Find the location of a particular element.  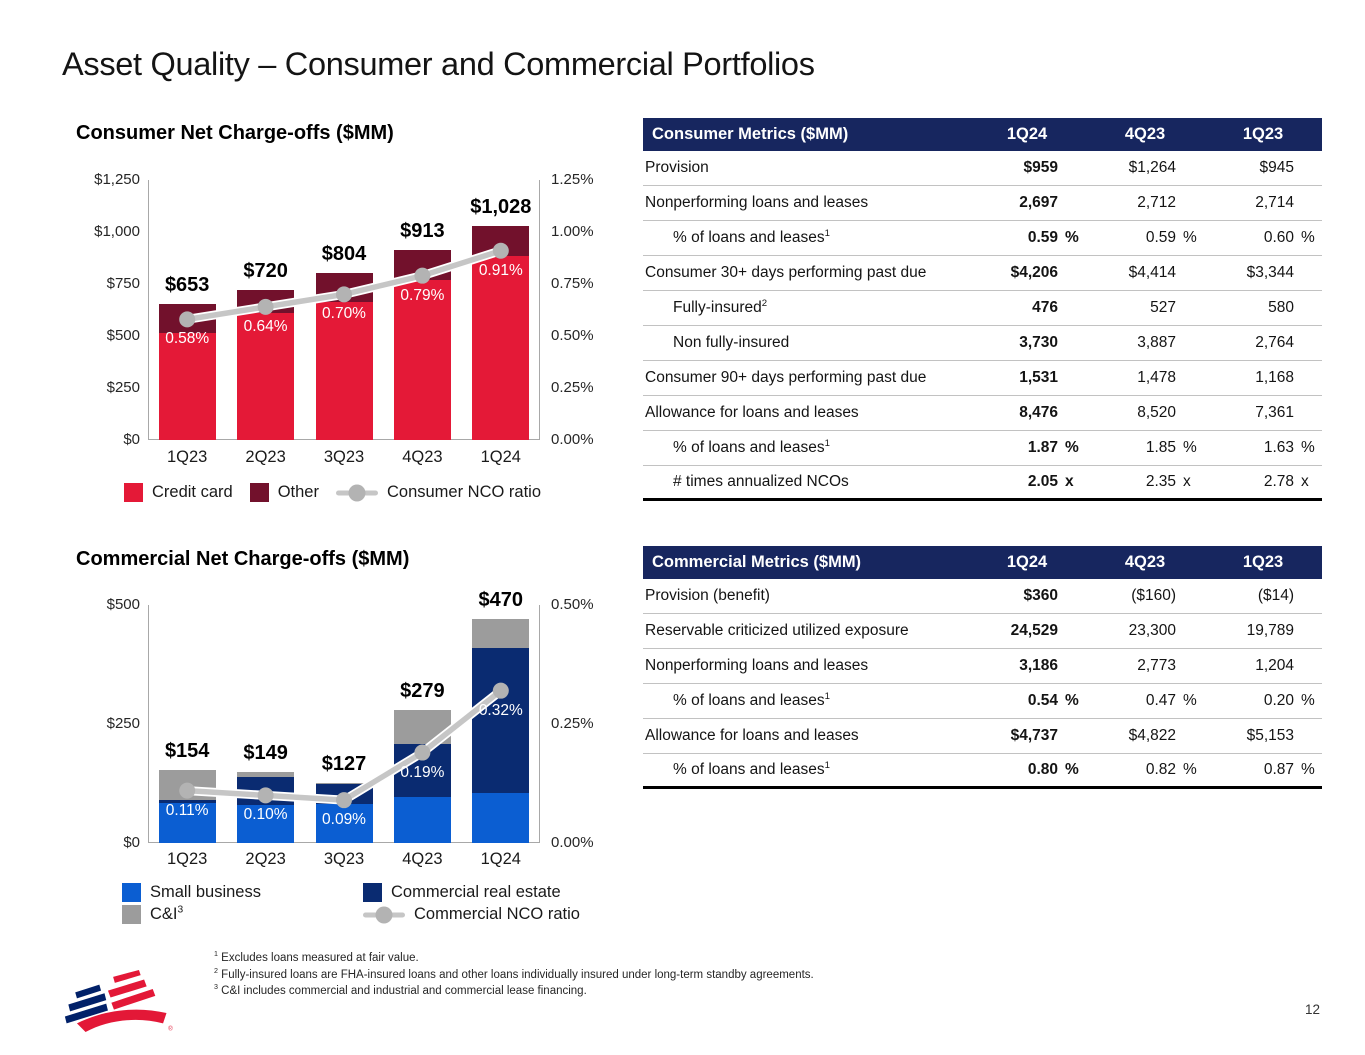

bar-total-label: $279 is located at coordinates (422, 691).